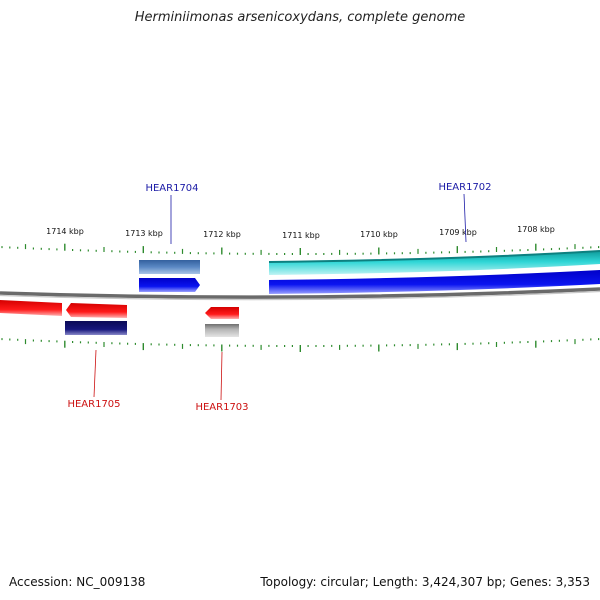 The width and height of the screenshot is (600, 600). I want to click on genome-backbone-highlight, so click(300, 295).